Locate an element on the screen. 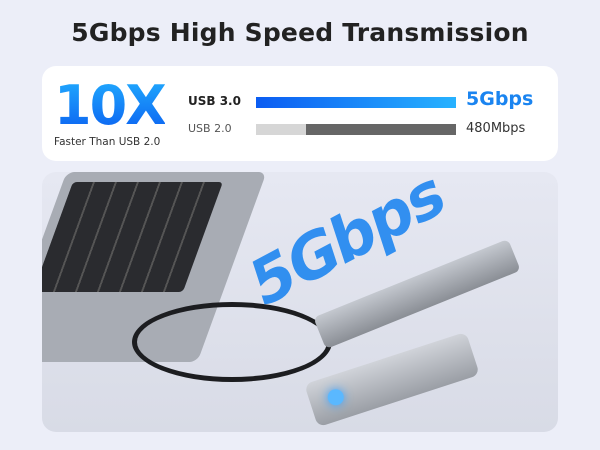  usb2-speed: 480Mbps is located at coordinates (496, 128).